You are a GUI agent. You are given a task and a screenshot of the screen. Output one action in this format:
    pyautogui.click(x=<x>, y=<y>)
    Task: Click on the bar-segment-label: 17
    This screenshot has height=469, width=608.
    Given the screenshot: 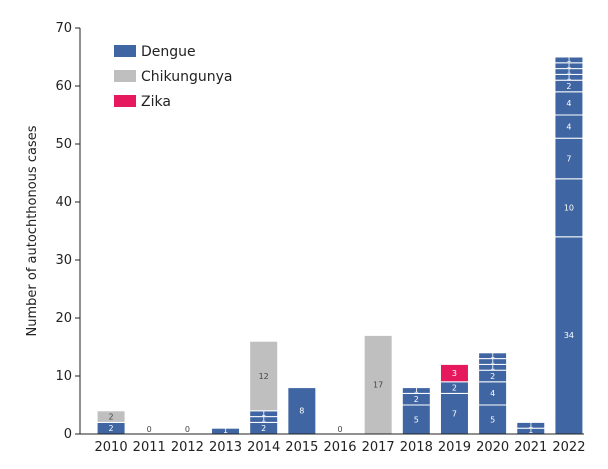 What is the action you would take?
    pyautogui.click(x=378, y=385)
    